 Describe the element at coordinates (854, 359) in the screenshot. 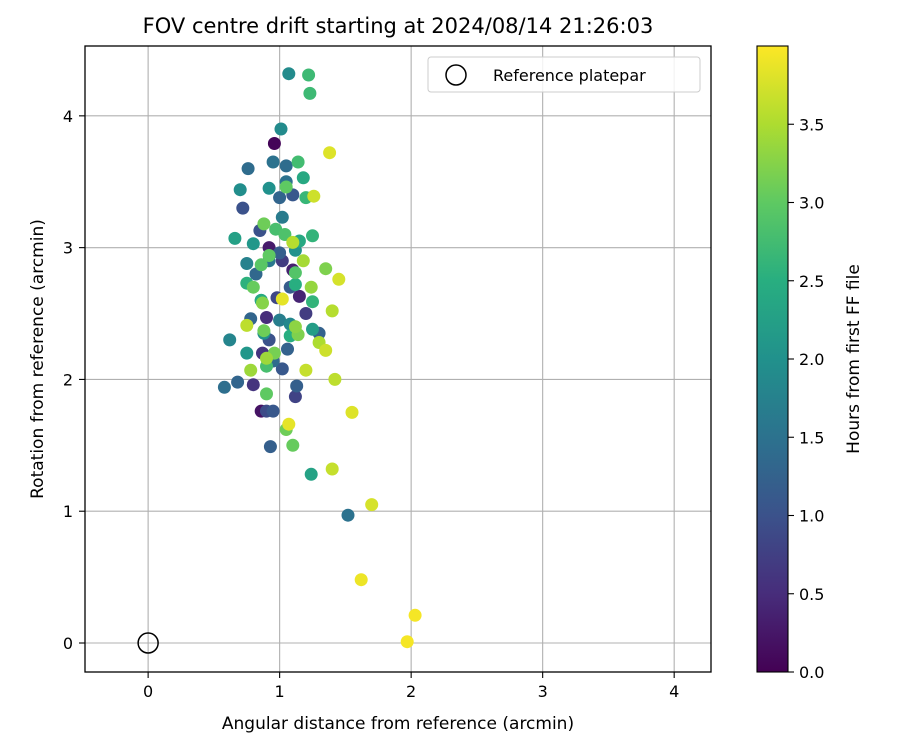

I see `colorbar-label: Hours from first FF file` at that location.